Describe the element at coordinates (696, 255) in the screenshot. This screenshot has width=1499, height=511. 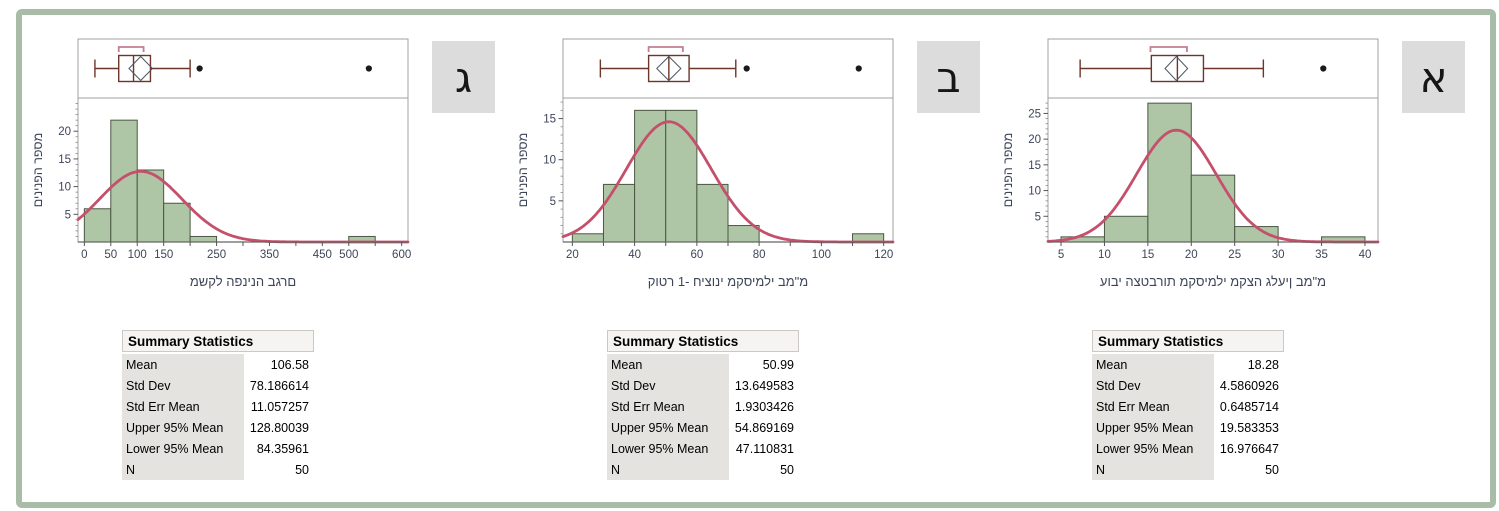
I see `svg-text: 60` at that location.